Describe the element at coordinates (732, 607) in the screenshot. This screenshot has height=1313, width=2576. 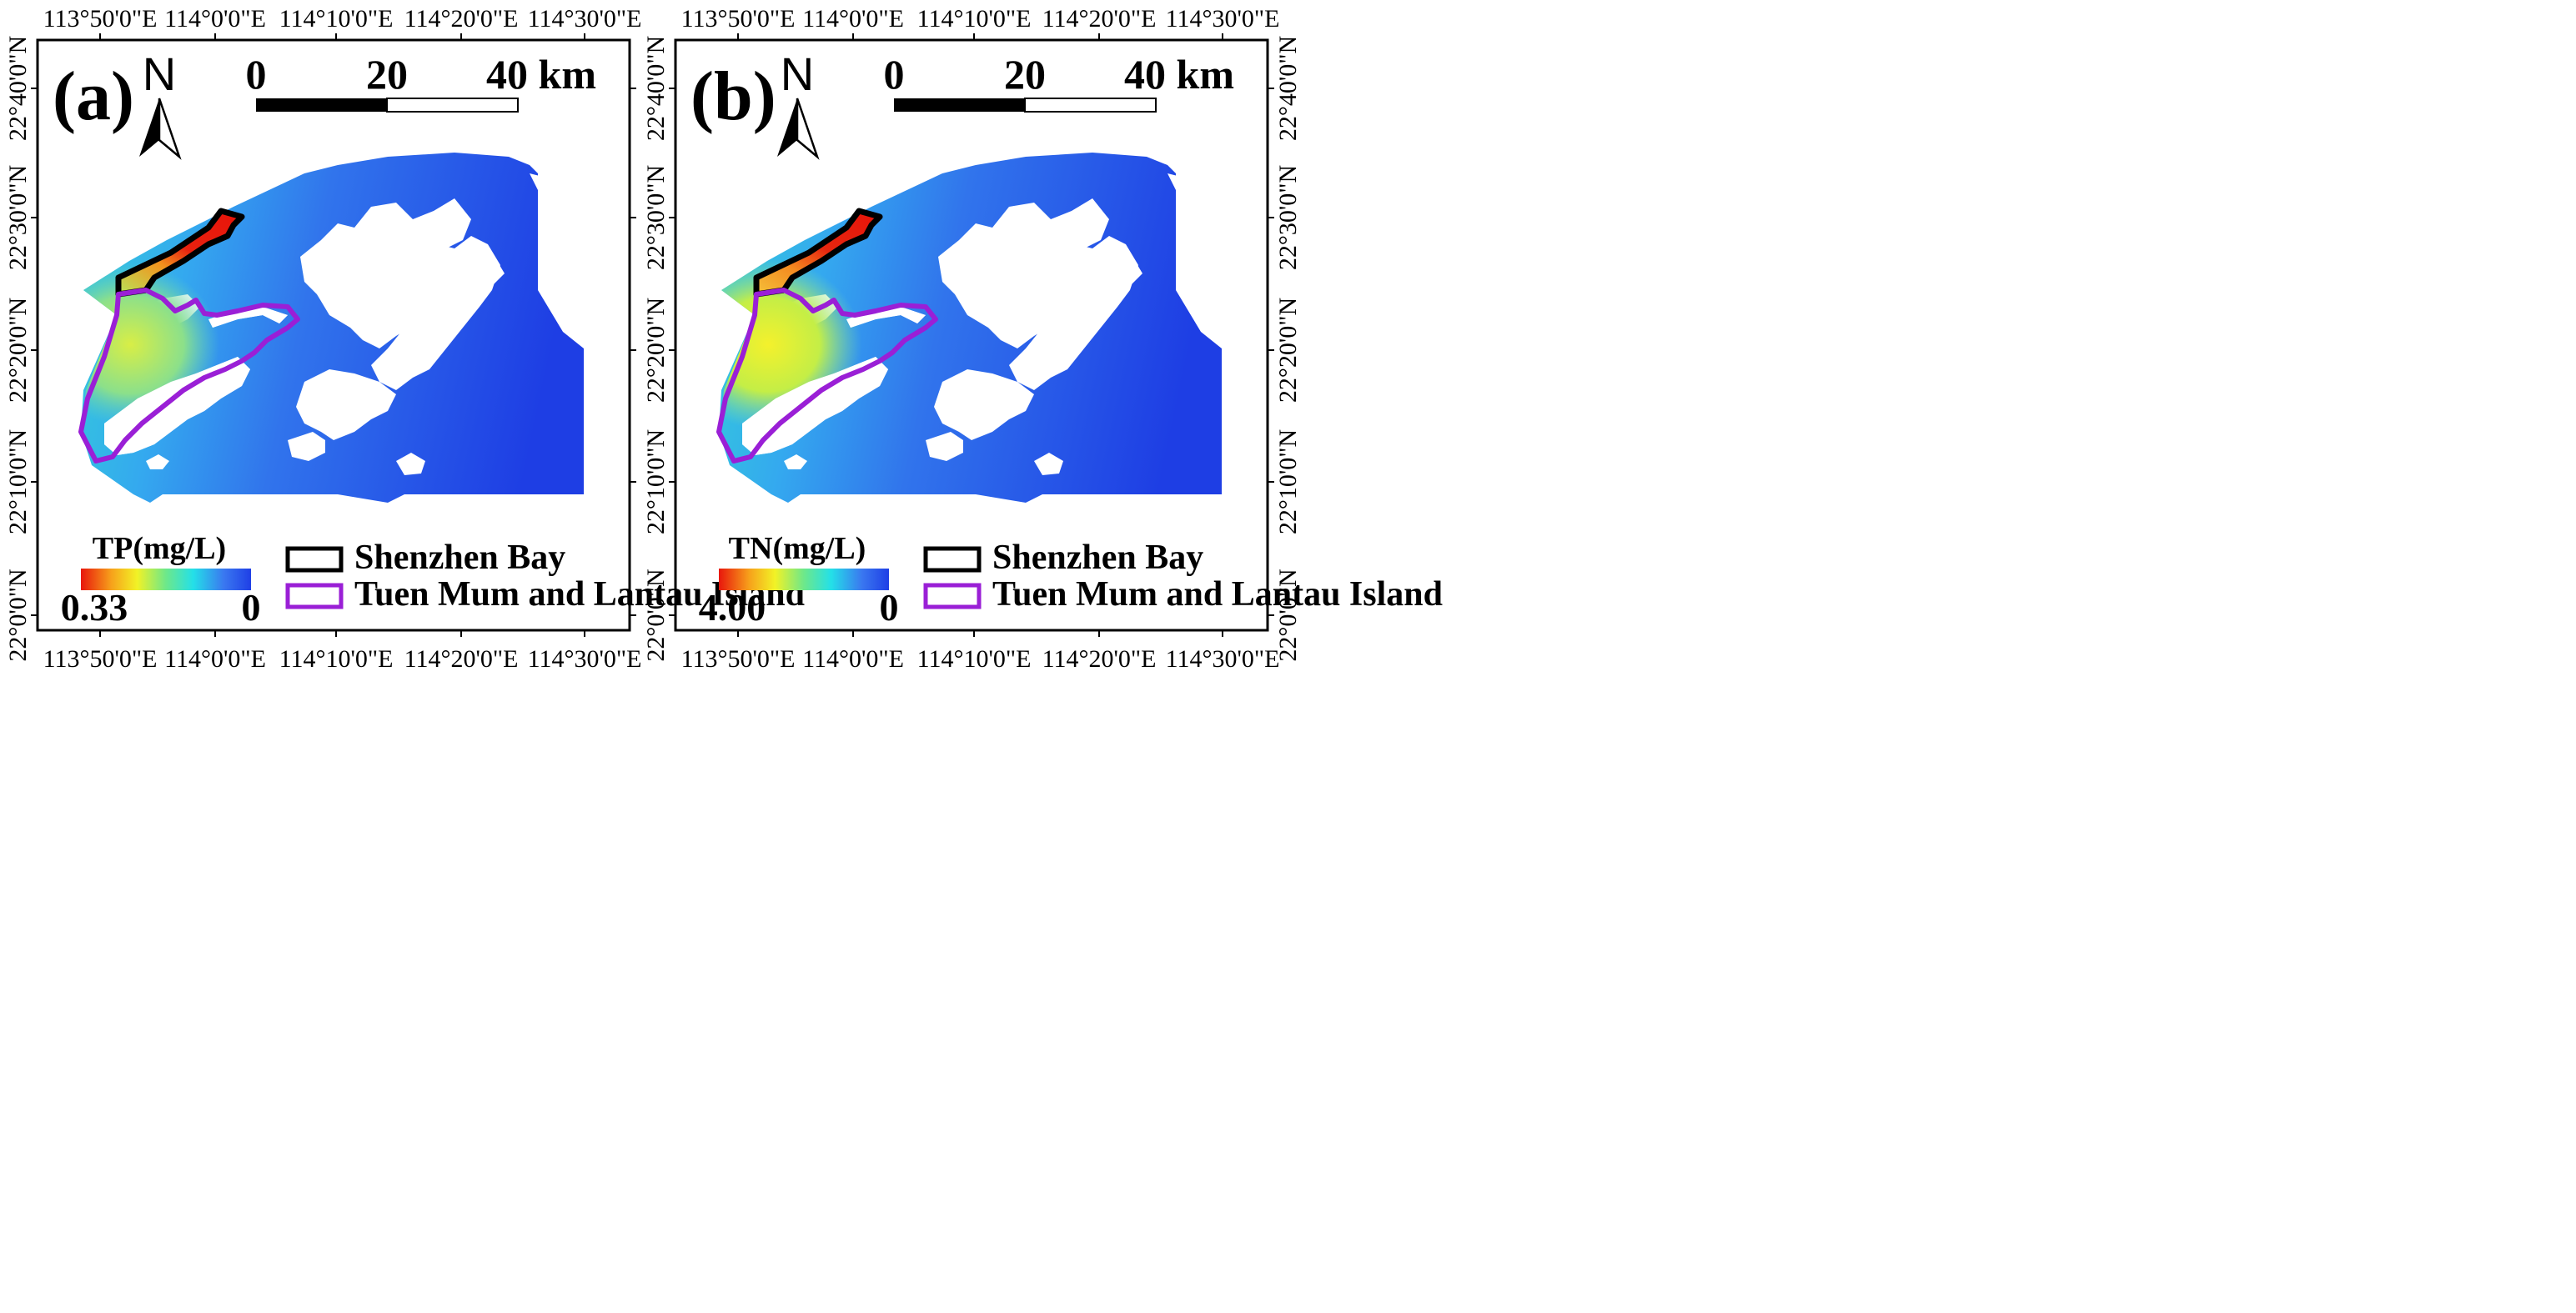
I see `colorbar-max-label: 4.00` at that location.